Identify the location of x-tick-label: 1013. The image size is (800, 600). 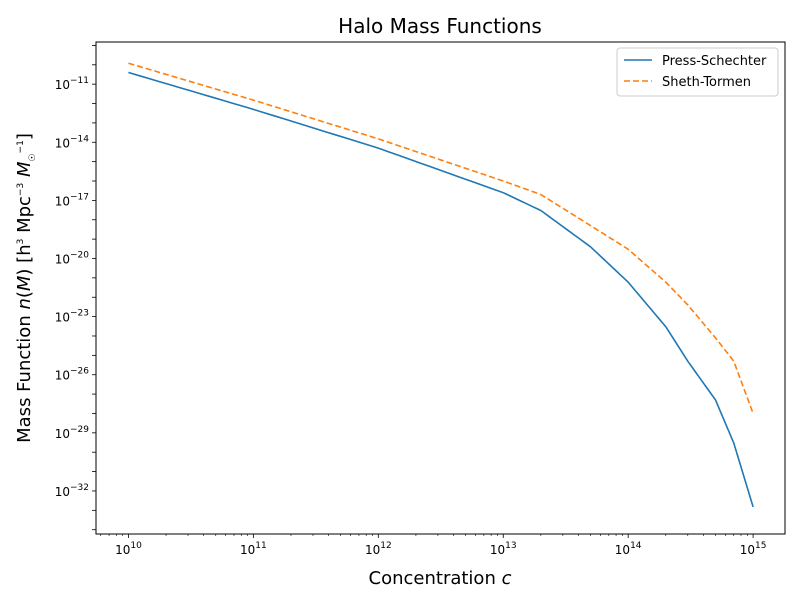
(503, 549).